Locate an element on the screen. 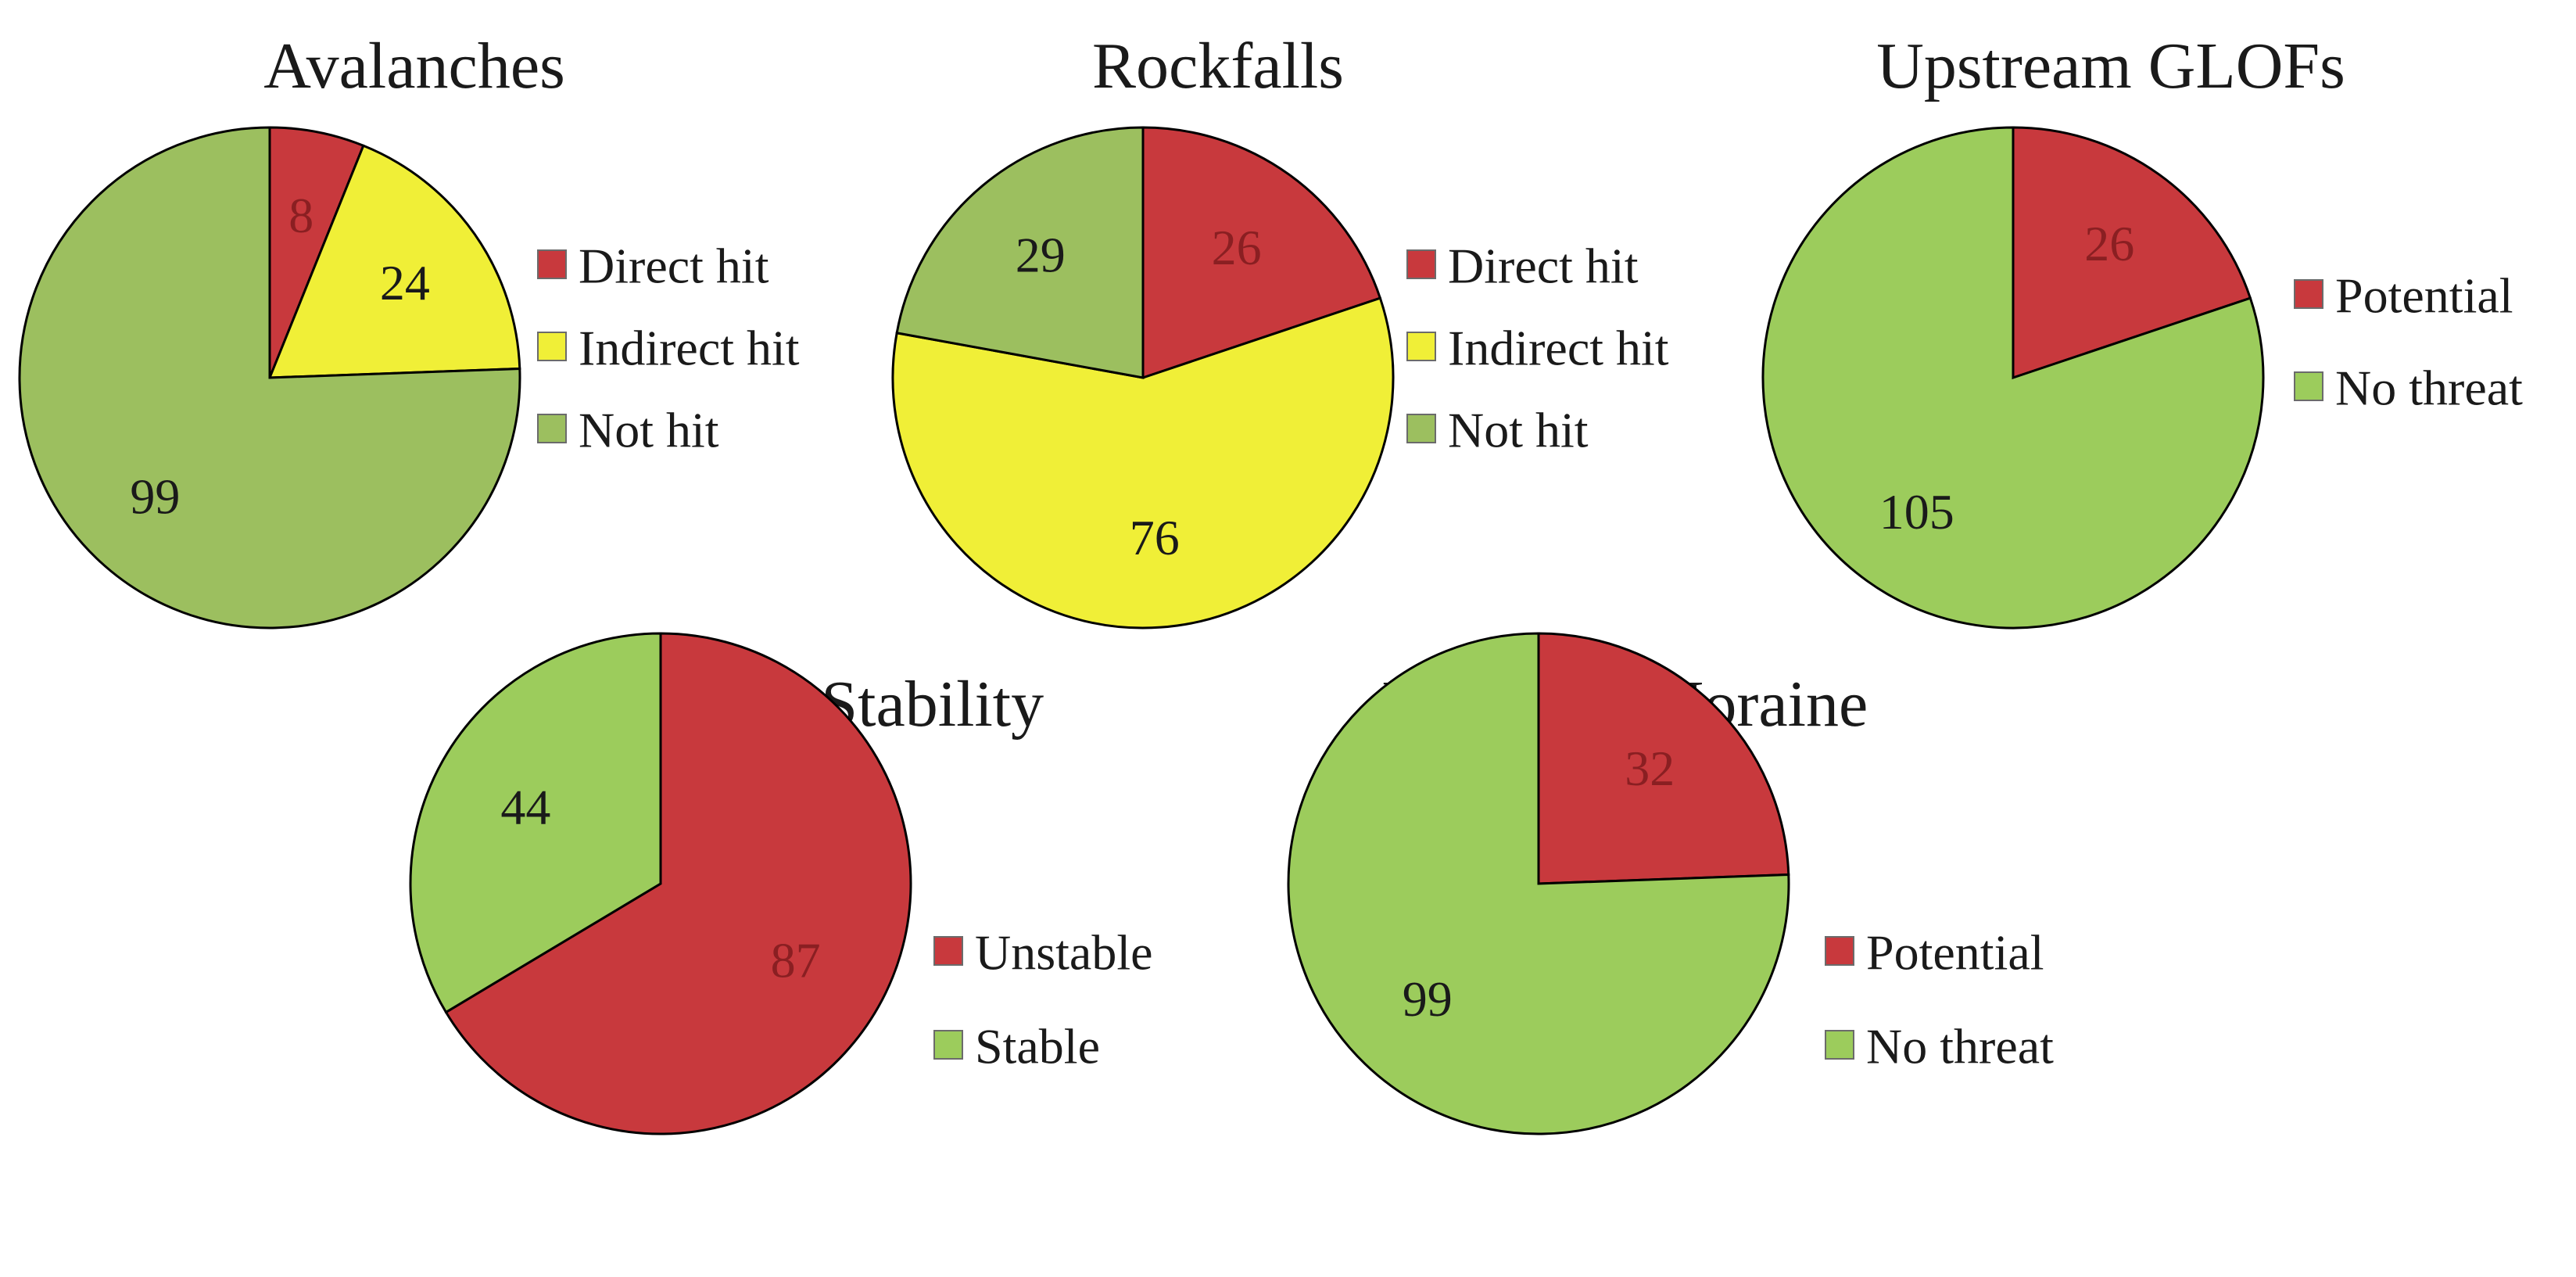 The height and width of the screenshot is (1277, 2576). chart-title: Avalanches is located at coordinates (414, 66).